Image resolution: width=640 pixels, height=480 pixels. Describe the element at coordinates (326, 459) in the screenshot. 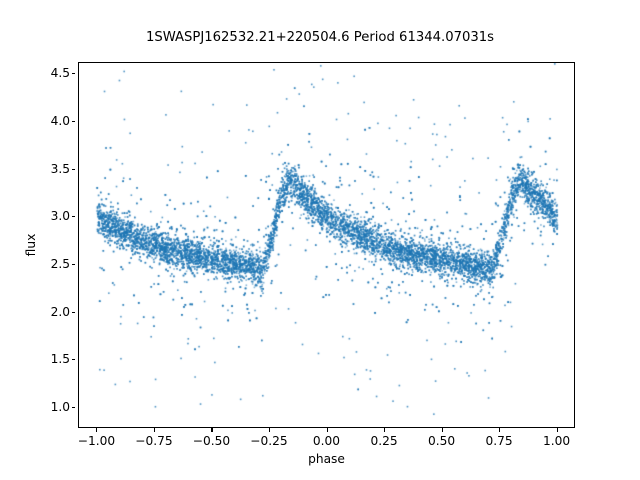

I see `x-axis-label: phase` at that location.